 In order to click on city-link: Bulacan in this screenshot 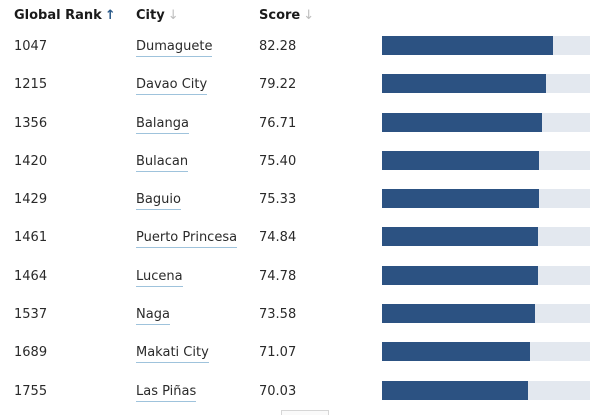, I will do `click(162, 163)`.